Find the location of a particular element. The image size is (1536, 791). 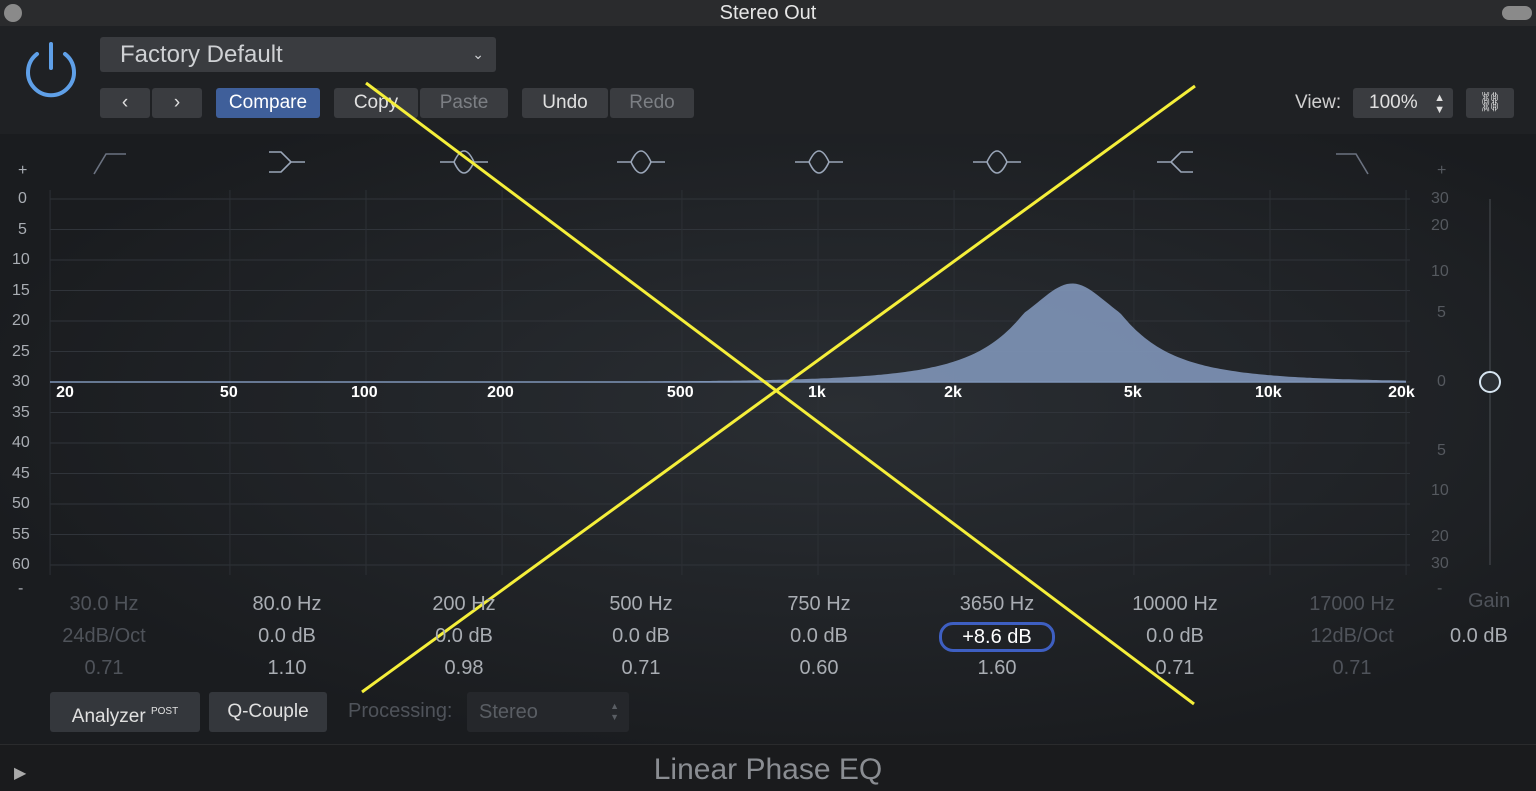

band-8-freq: 17000 Hz is located at coordinates (1352, 604).